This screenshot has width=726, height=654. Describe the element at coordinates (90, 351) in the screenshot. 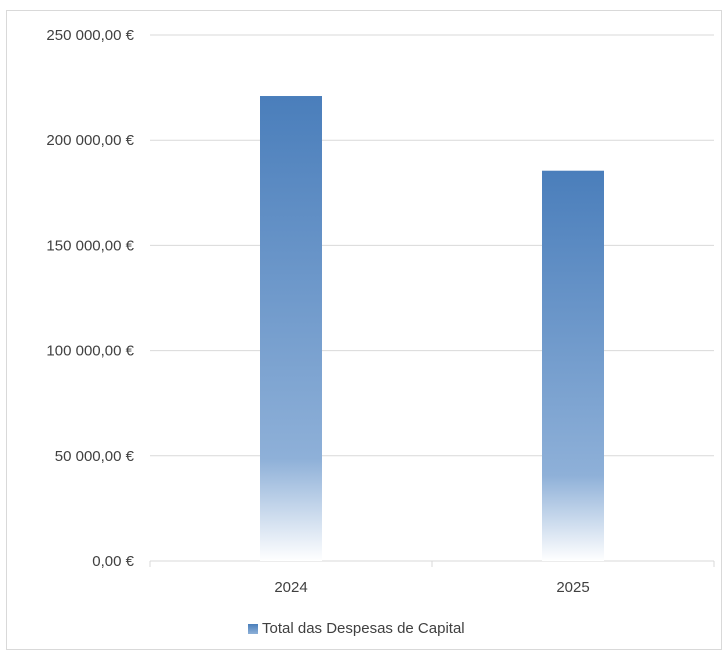

I see `y-tick-label: 100 000,00 €` at that location.